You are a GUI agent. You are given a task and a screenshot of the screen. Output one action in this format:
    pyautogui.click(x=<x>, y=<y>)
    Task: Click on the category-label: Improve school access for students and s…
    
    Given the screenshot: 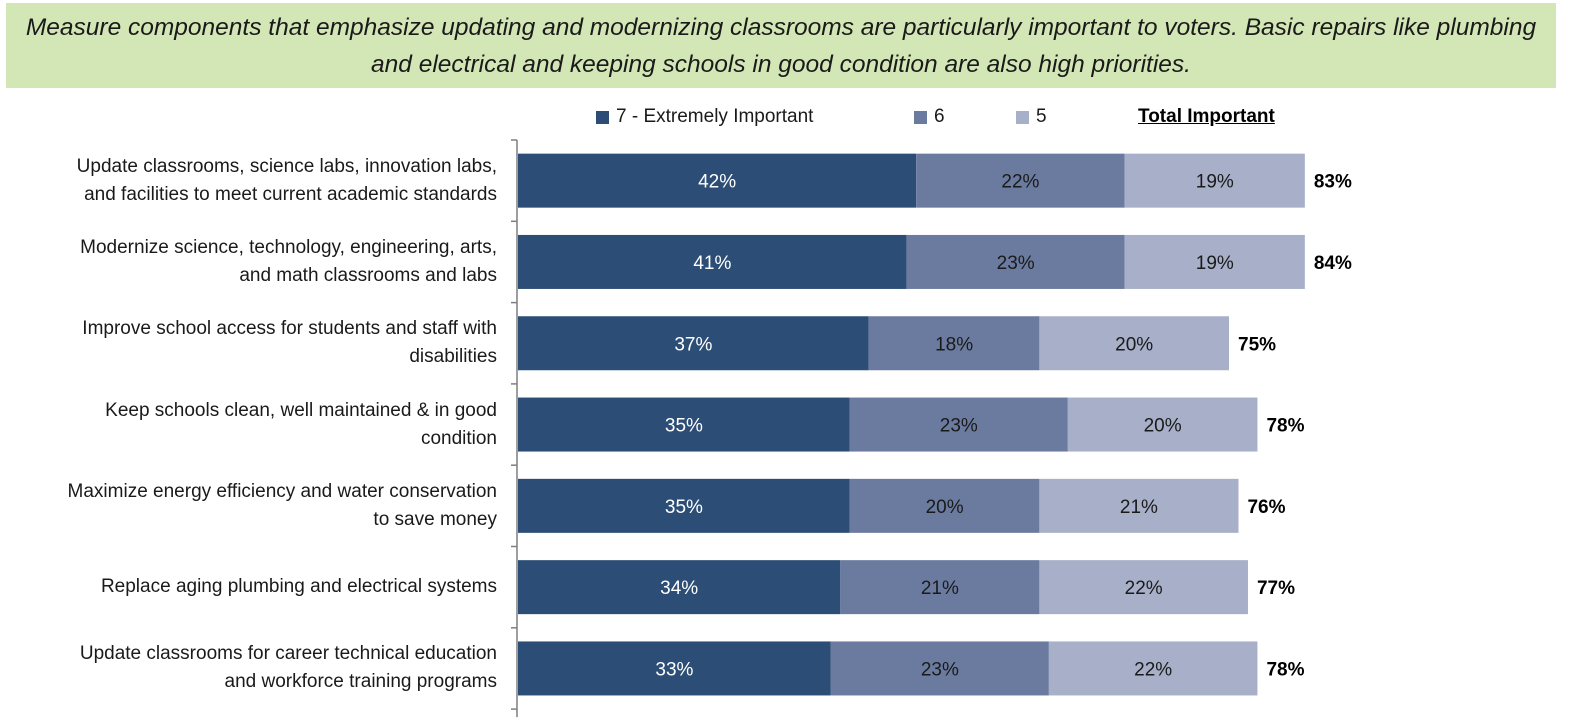 What is the action you would take?
    pyautogui.click(x=248, y=343)
    